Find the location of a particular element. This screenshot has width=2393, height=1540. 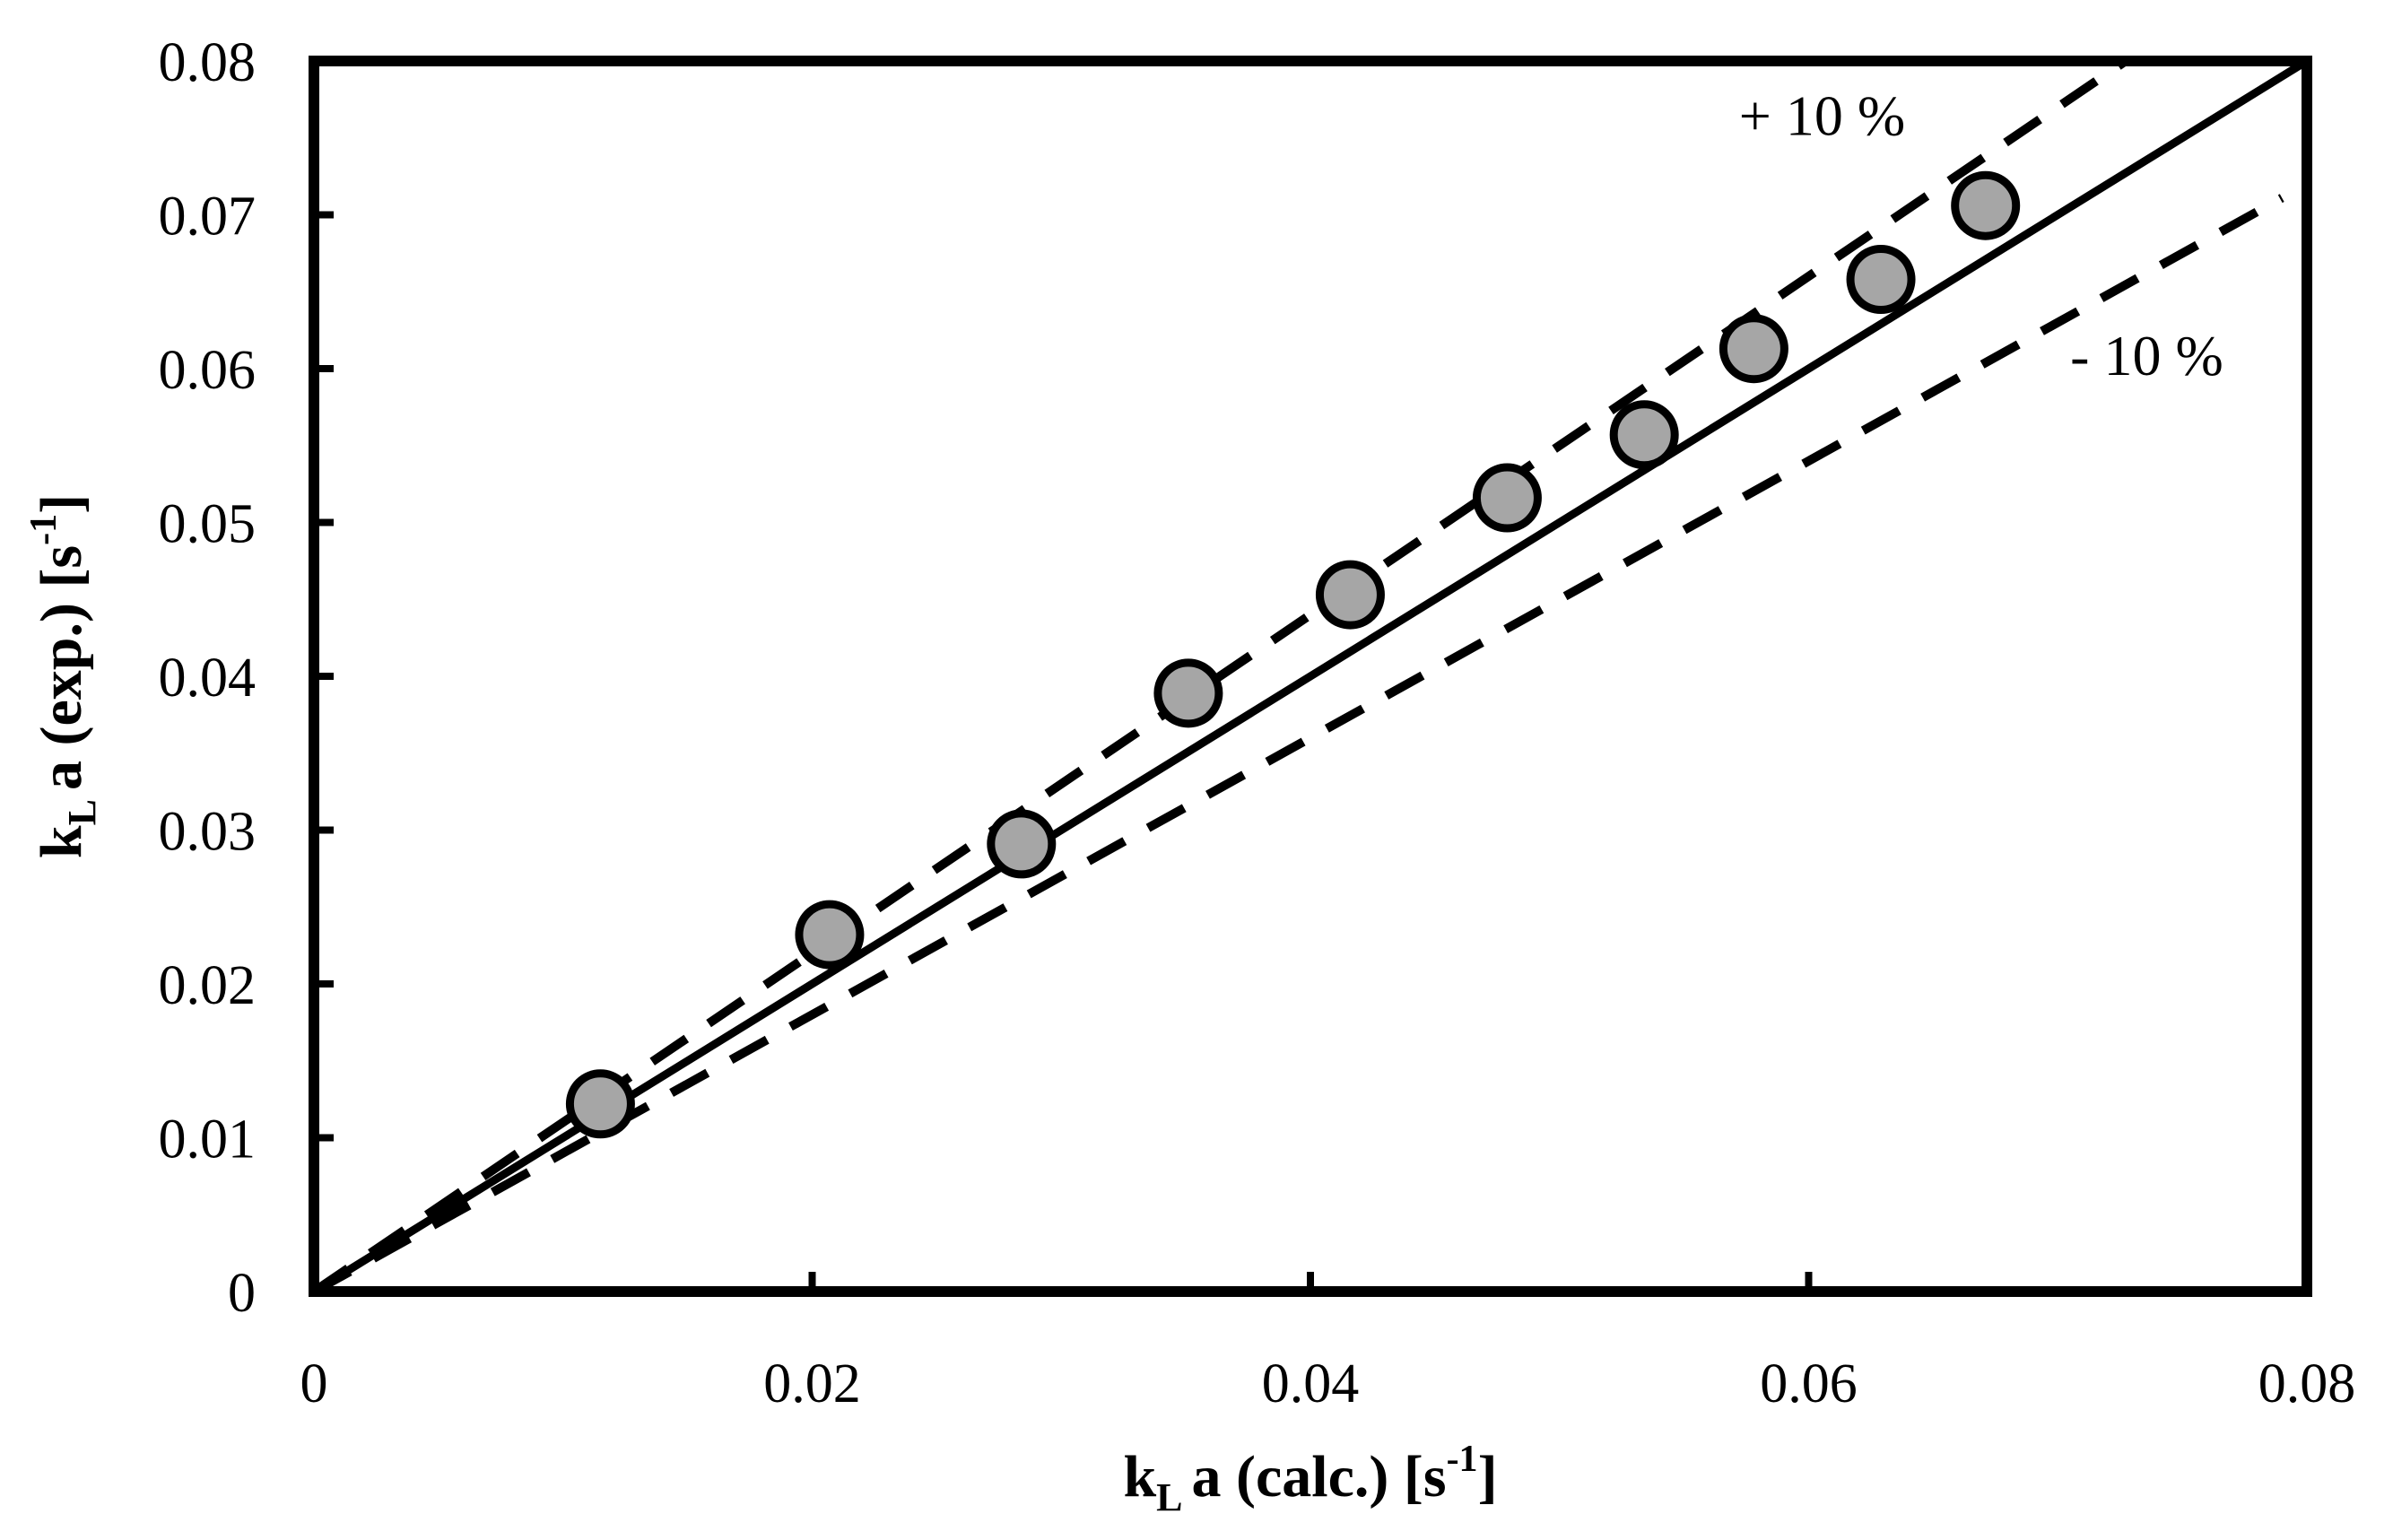

annotation-label-1: + 10 % is located at coordinates (1822, 115).